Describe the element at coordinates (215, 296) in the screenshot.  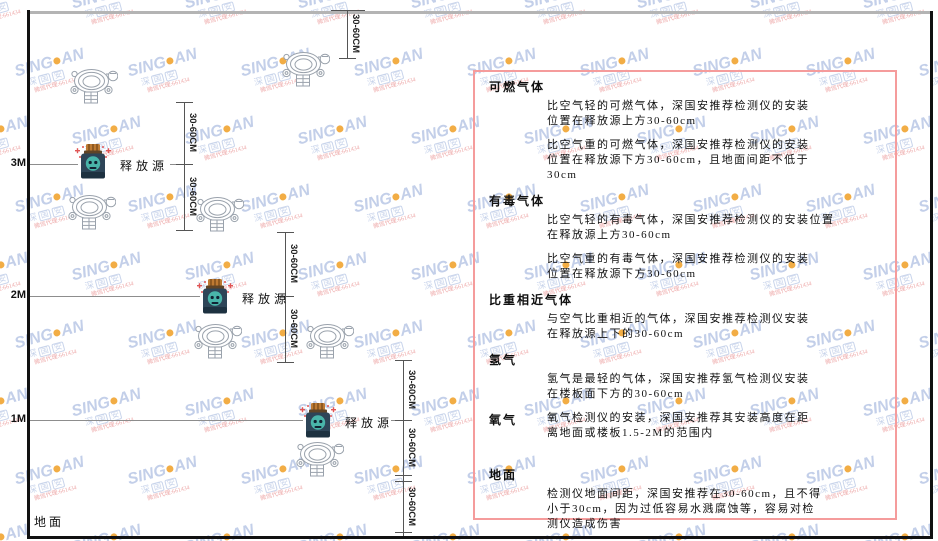
I see `release-source-icon` at that location.